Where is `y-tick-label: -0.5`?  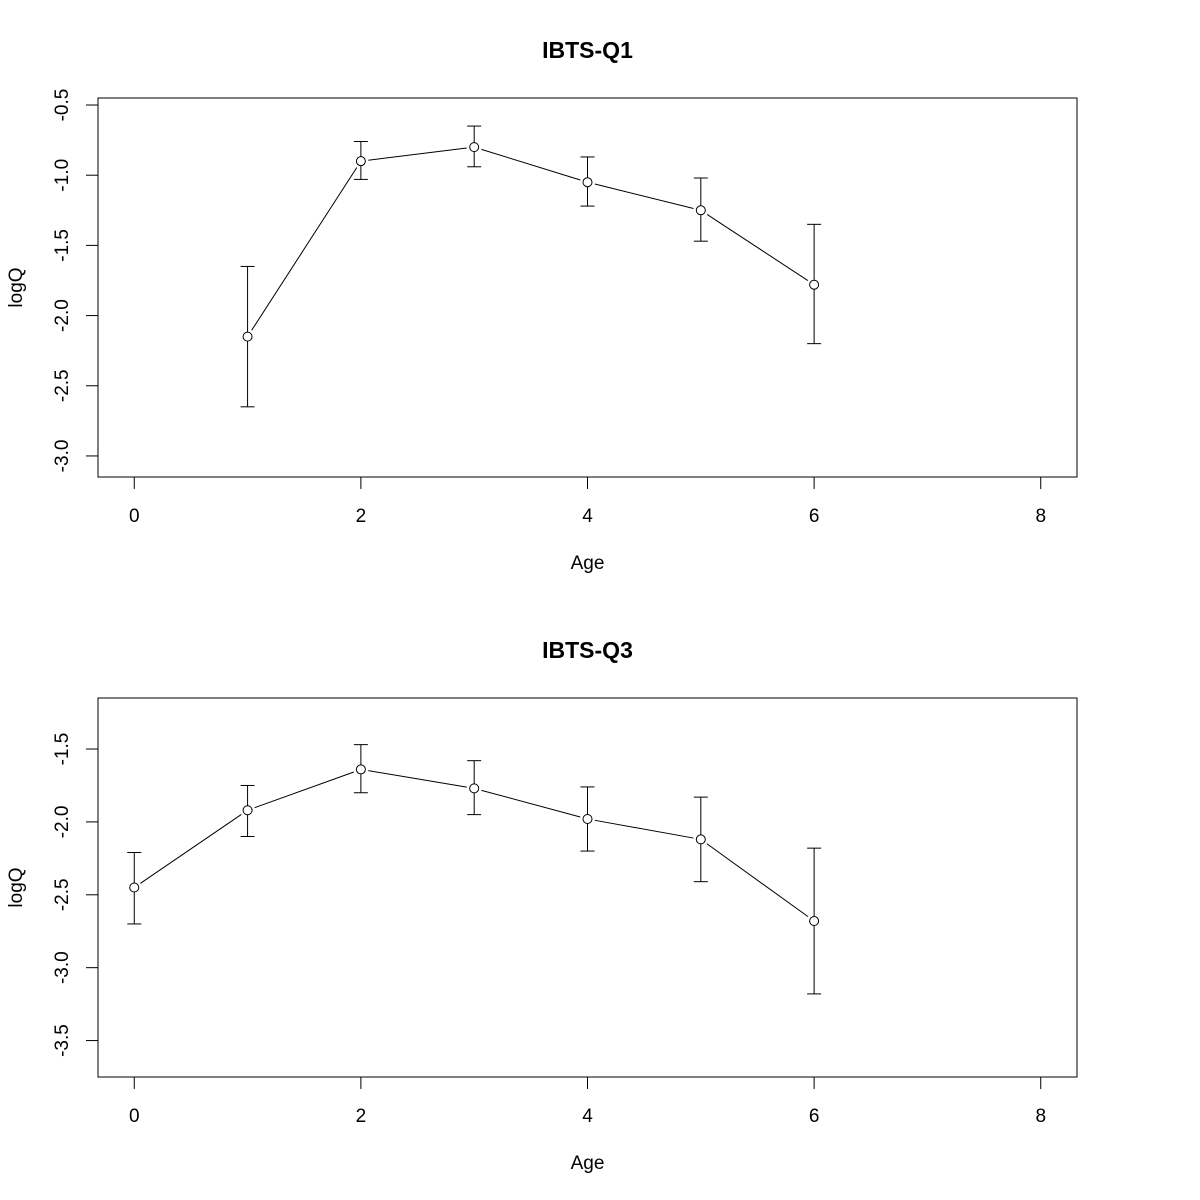 y-tick-label: -0.5 is located at coordinates (62, 105).